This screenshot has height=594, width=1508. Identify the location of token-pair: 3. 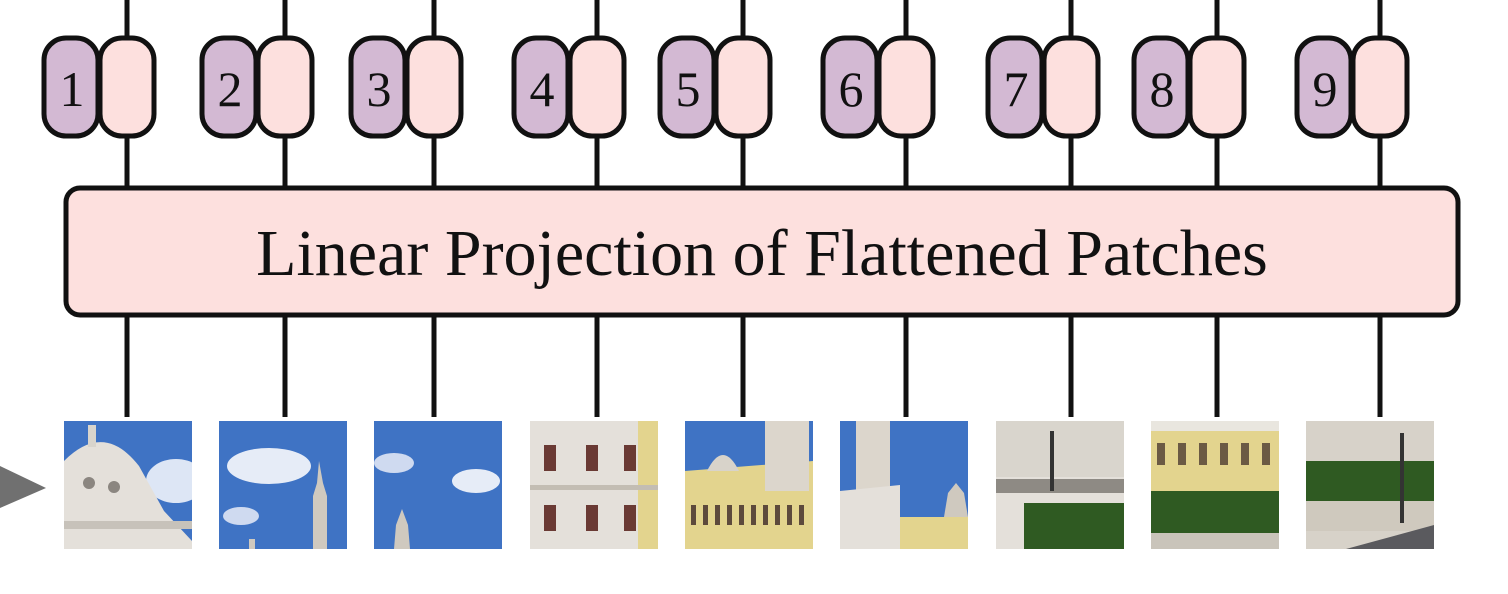
(406, 87).